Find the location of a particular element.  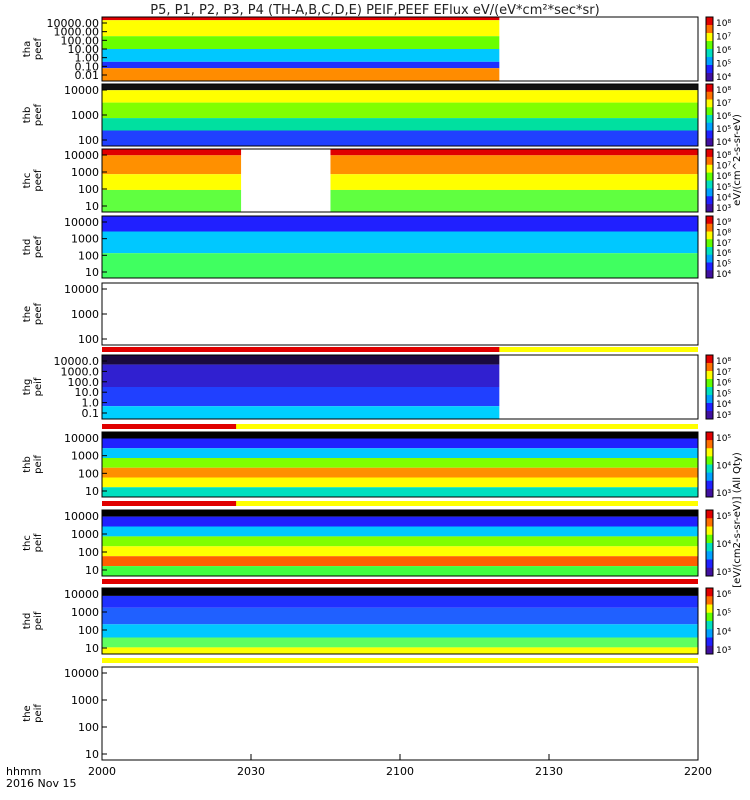

colorbar-tick-label: 10³ is located at coordinates (723, 573).